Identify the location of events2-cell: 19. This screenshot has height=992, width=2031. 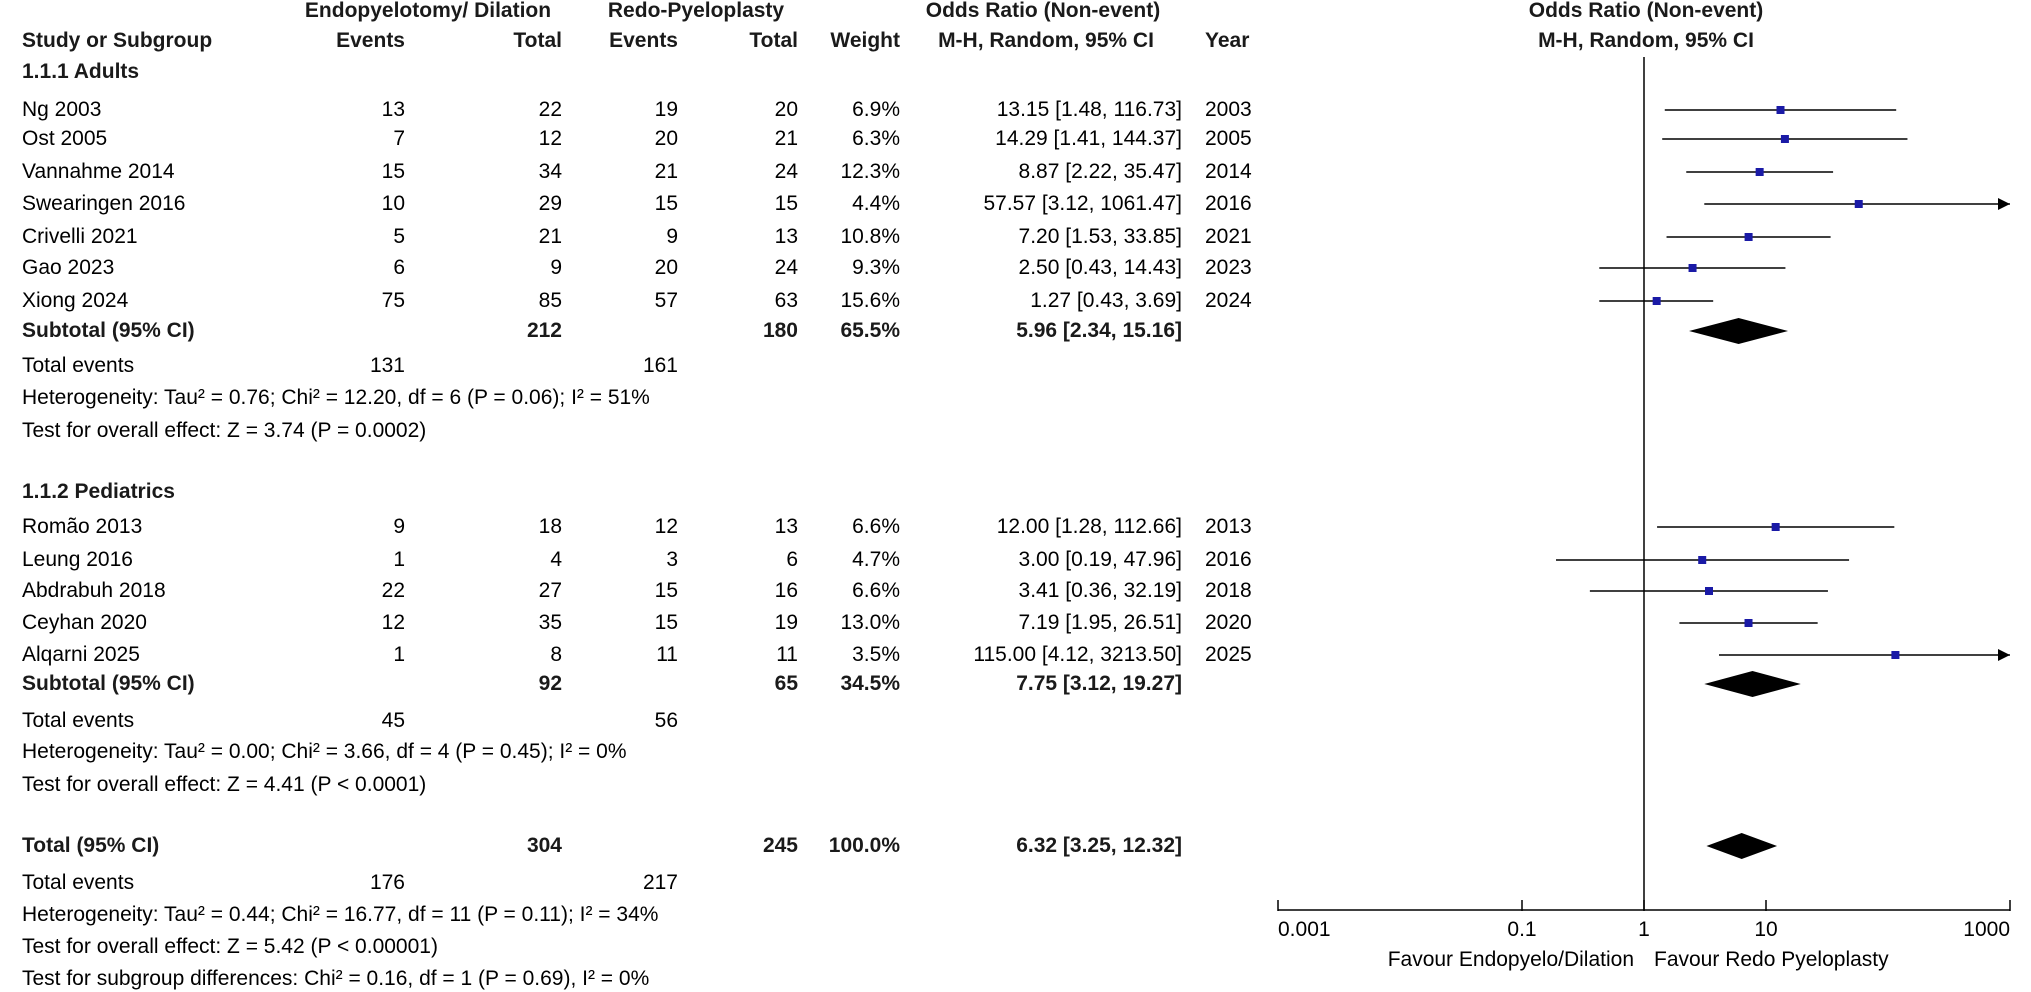
(666, 109).